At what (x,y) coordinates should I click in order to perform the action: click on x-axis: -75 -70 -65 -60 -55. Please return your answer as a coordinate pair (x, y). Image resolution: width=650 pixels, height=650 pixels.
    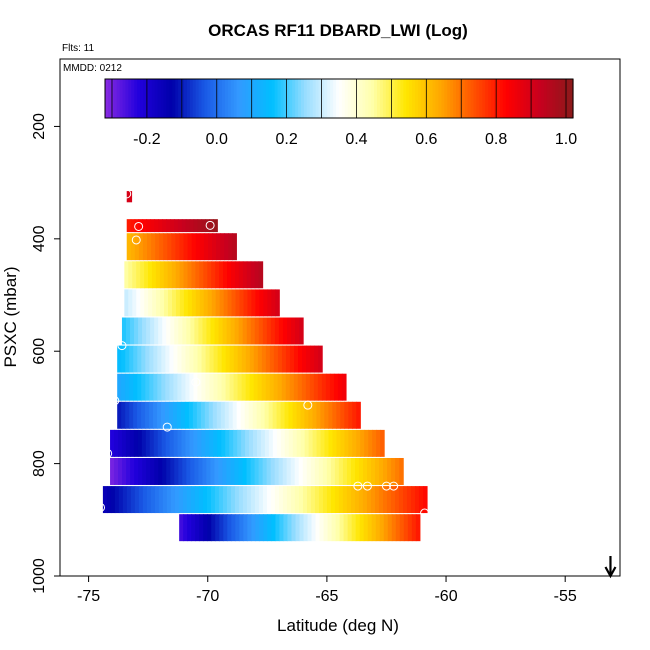
    Looking at the image, I should click on (327, 590).